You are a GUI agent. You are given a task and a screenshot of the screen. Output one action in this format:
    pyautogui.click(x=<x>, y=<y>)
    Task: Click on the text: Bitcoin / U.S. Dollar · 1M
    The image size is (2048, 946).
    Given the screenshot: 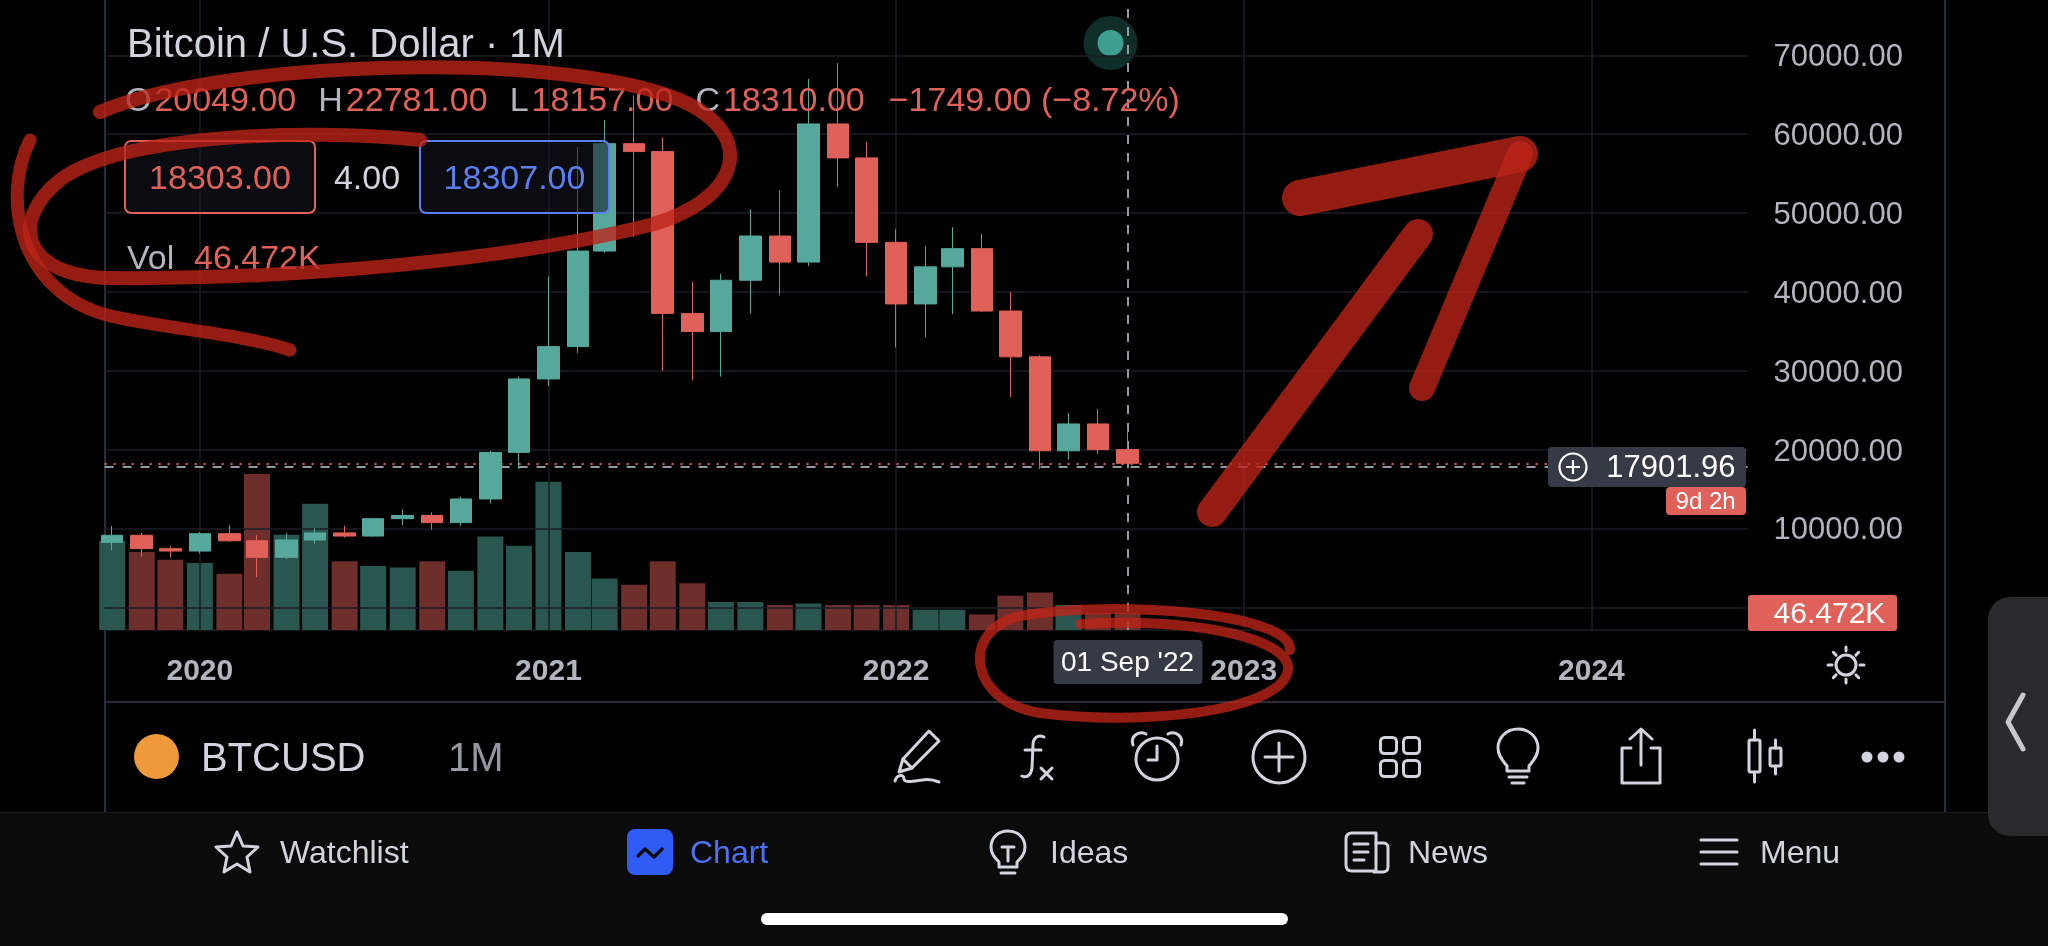 What is the action you would take?
    pyautogui.click(x=346, y=43)
    